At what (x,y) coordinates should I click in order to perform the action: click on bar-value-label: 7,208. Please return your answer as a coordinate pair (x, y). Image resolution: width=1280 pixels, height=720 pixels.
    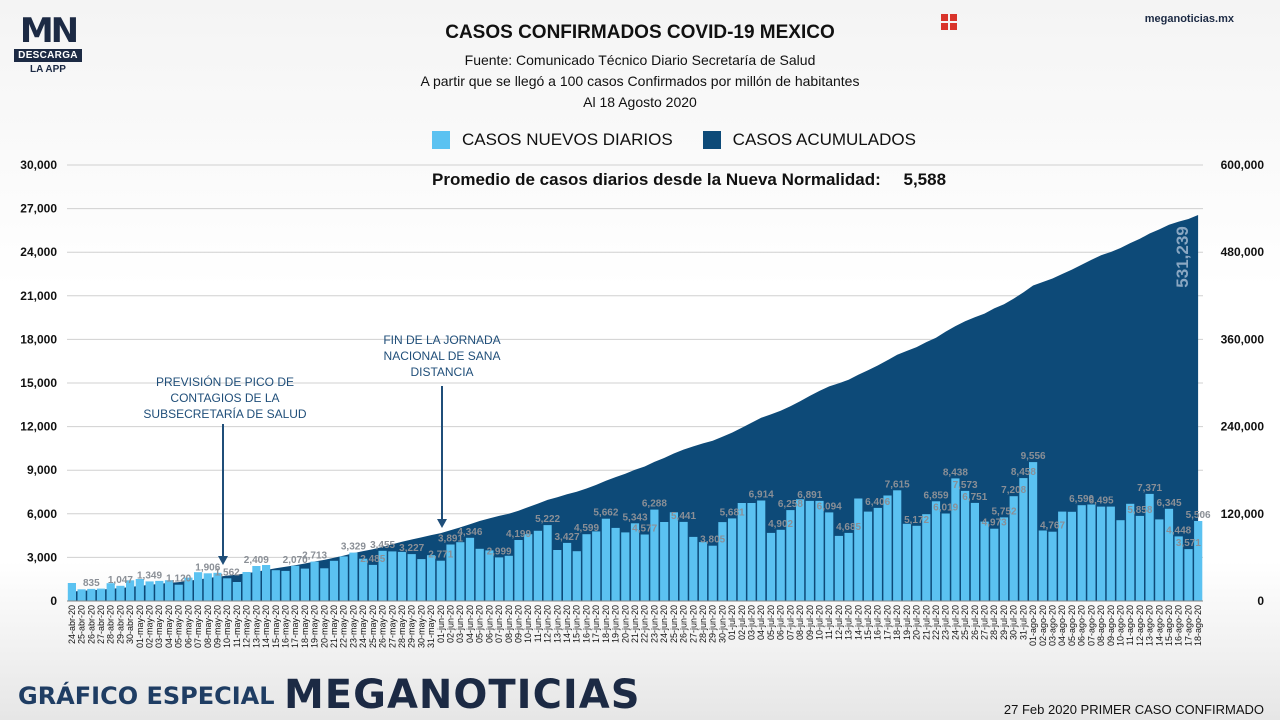
    Looking at the image, I should click on (1013, 490).